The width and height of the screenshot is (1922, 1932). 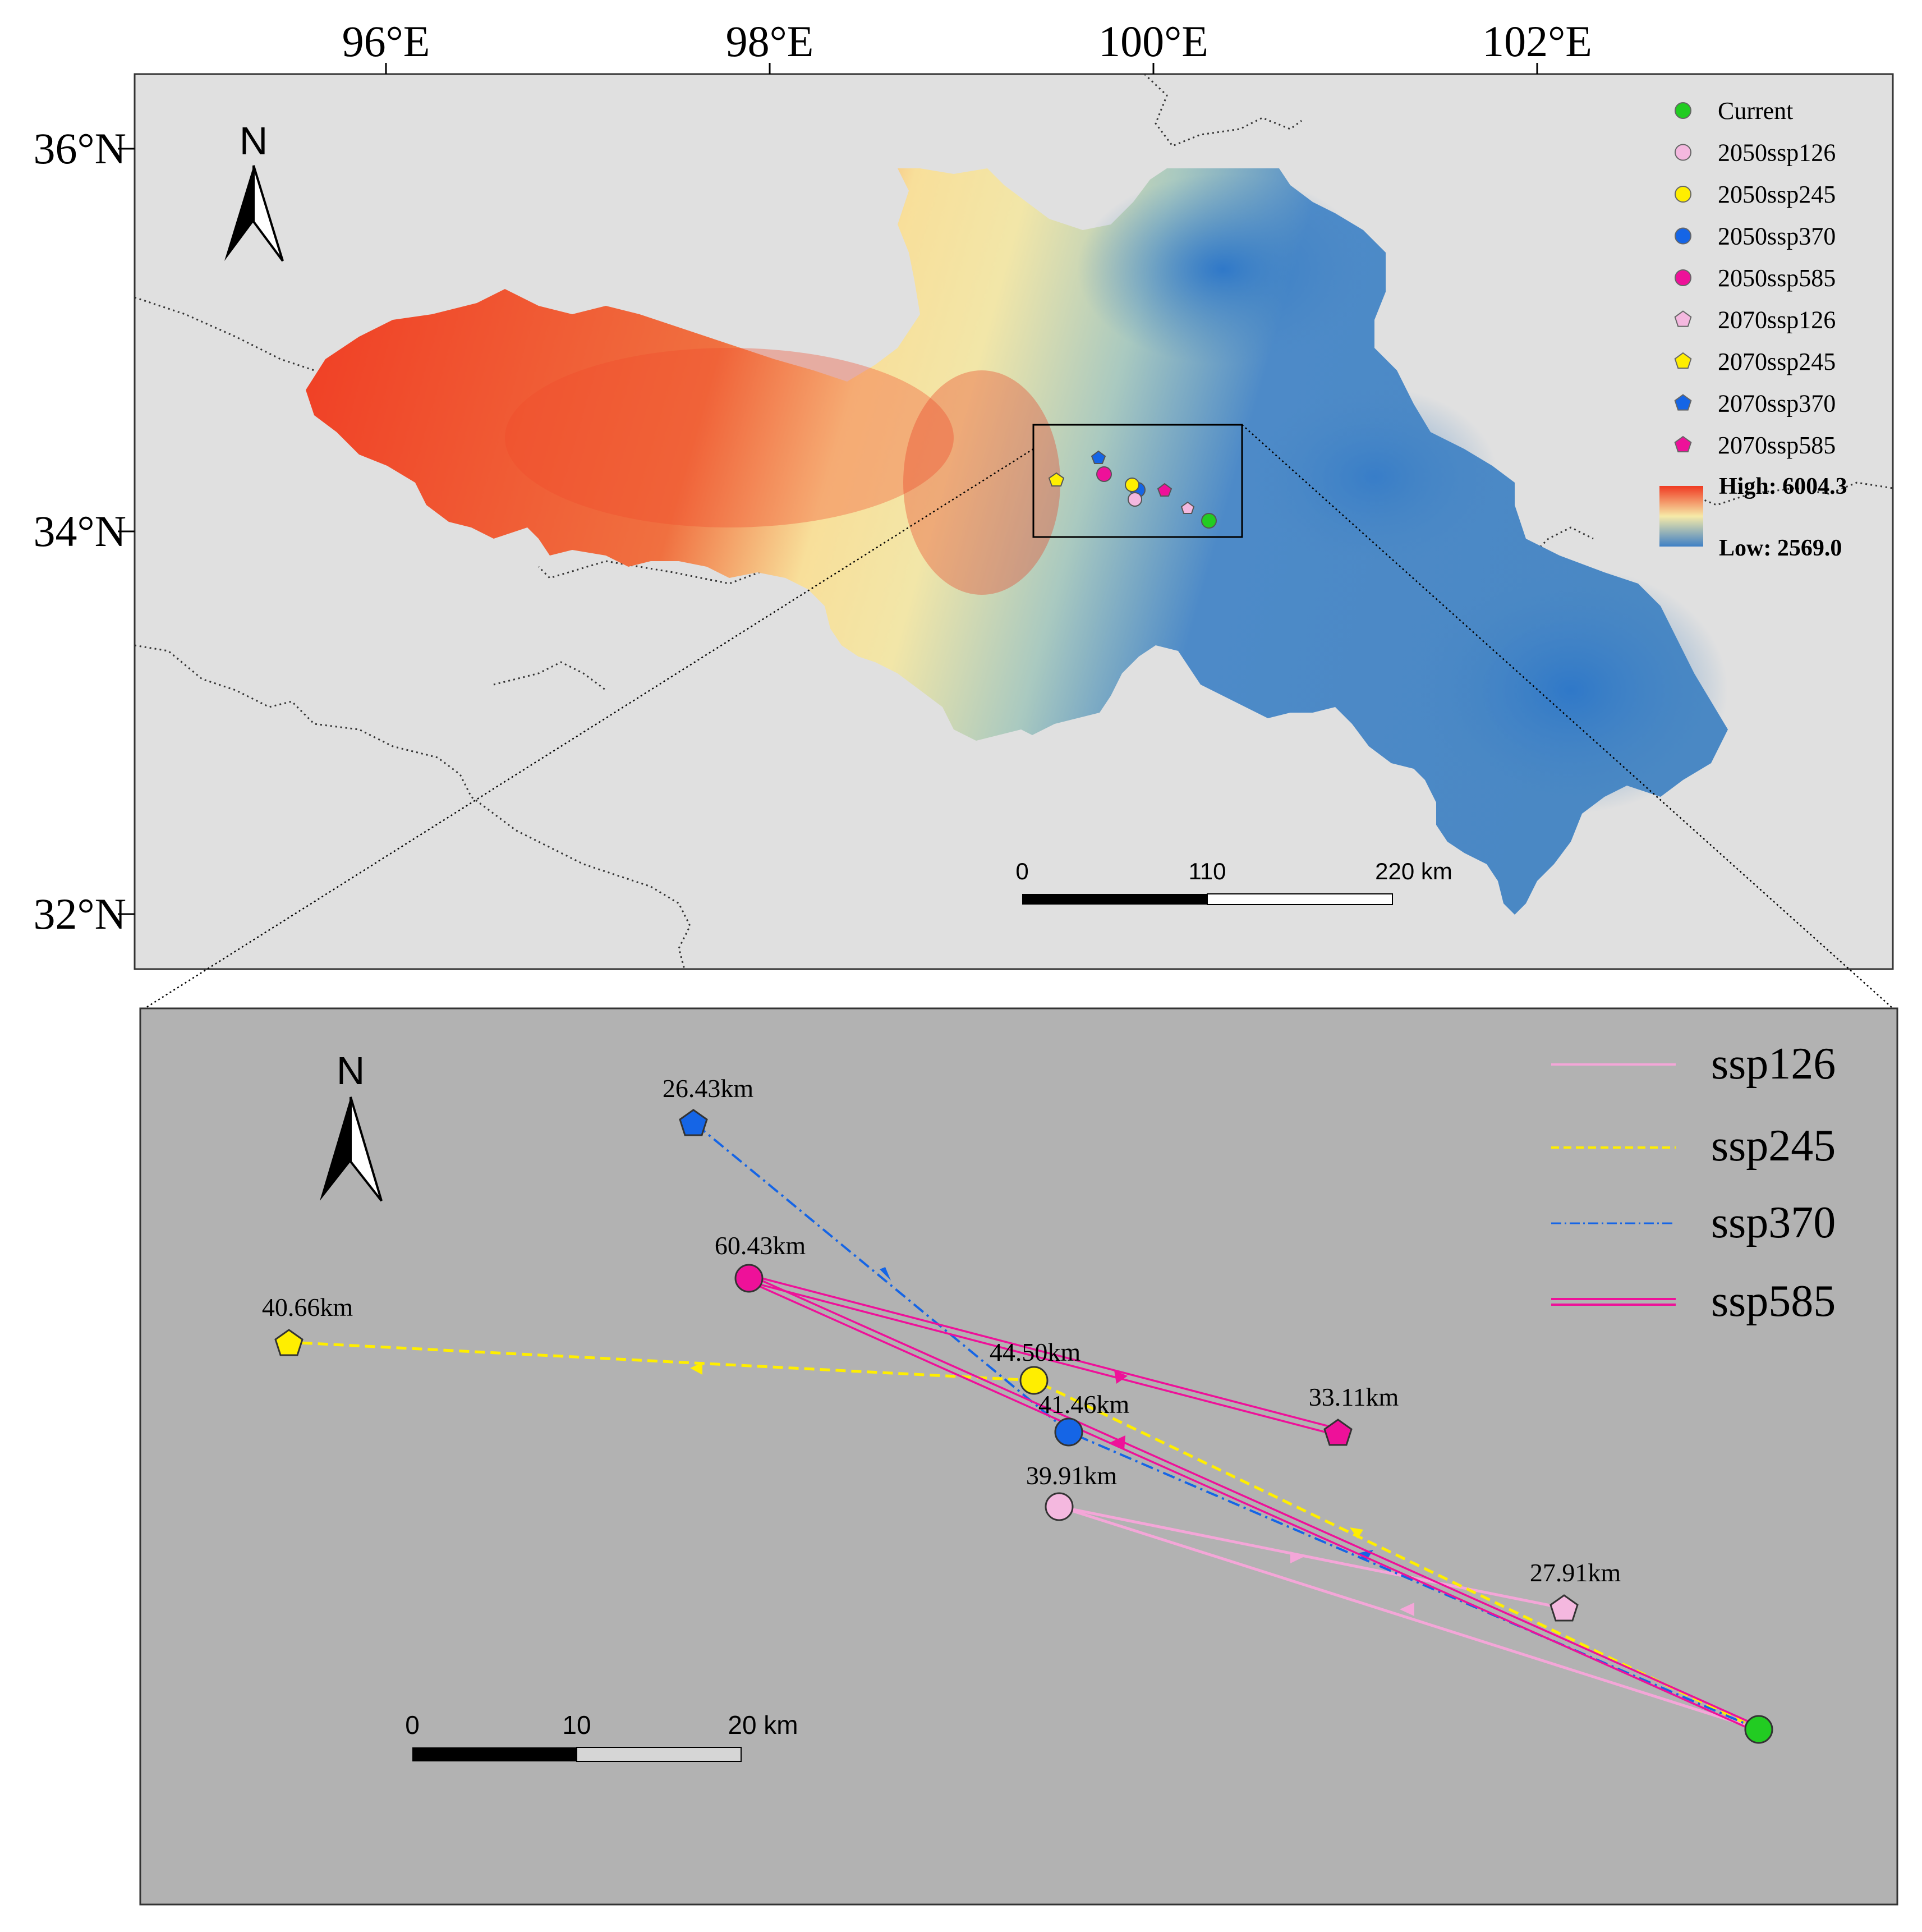 I want to click on scale-bar-top-label-1: 110, so click(x=1207, y=871).